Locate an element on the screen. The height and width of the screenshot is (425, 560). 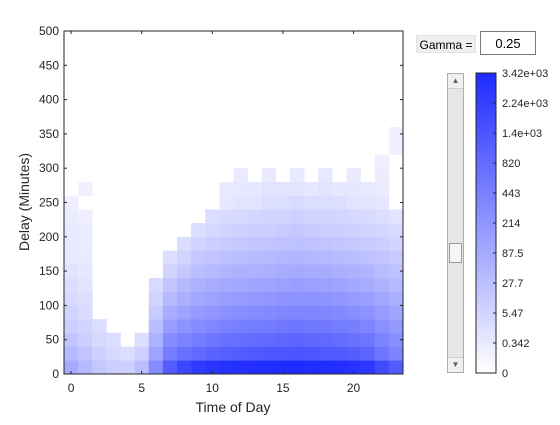
gamma-input is located at coordinates (508, 43).